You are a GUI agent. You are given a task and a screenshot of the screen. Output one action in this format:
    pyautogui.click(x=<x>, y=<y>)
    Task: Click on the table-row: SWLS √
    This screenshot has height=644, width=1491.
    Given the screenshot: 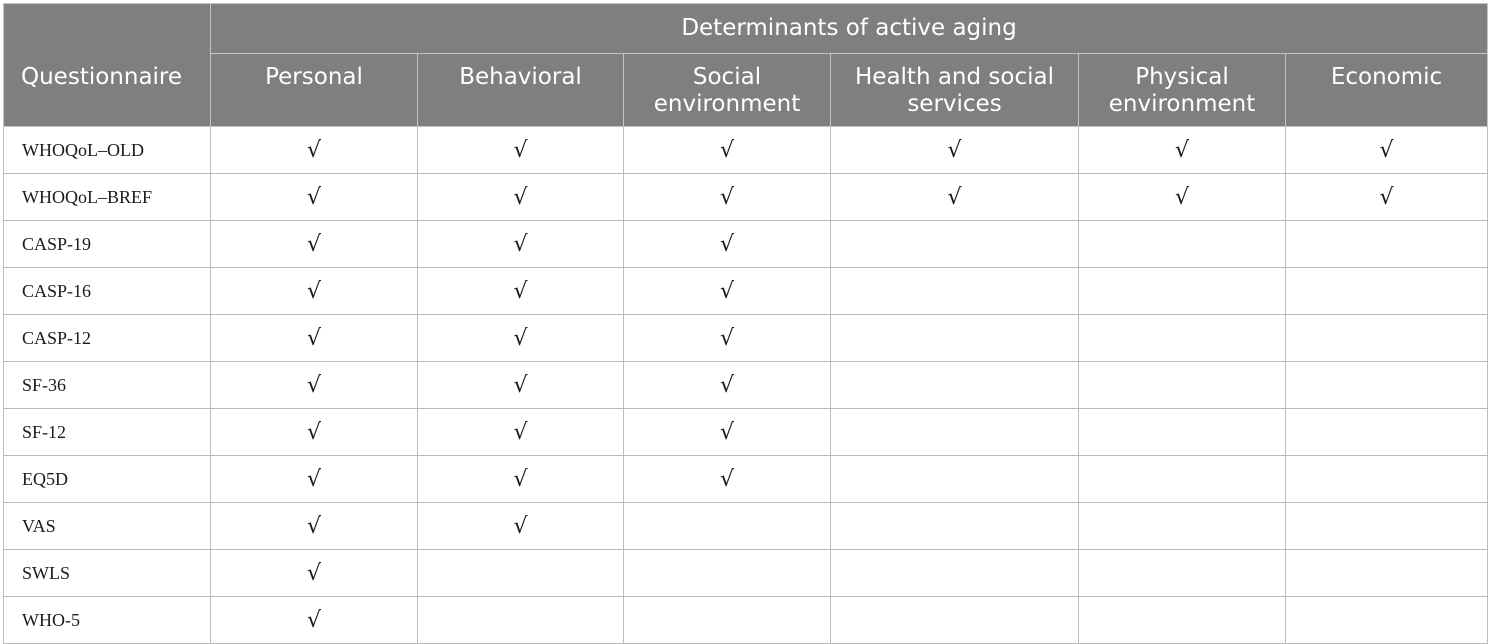 What is the action you would take?
    pyautogui.click(x=746, y=573)
    